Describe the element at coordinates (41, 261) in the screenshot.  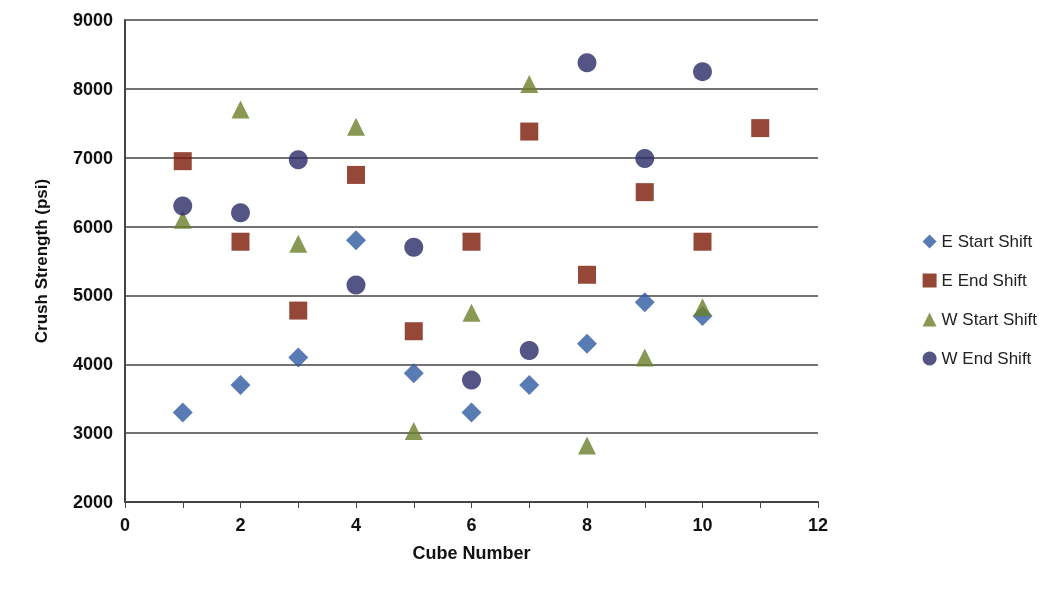
I see `y-axis-title: Crush Strength (psi)` at that location.